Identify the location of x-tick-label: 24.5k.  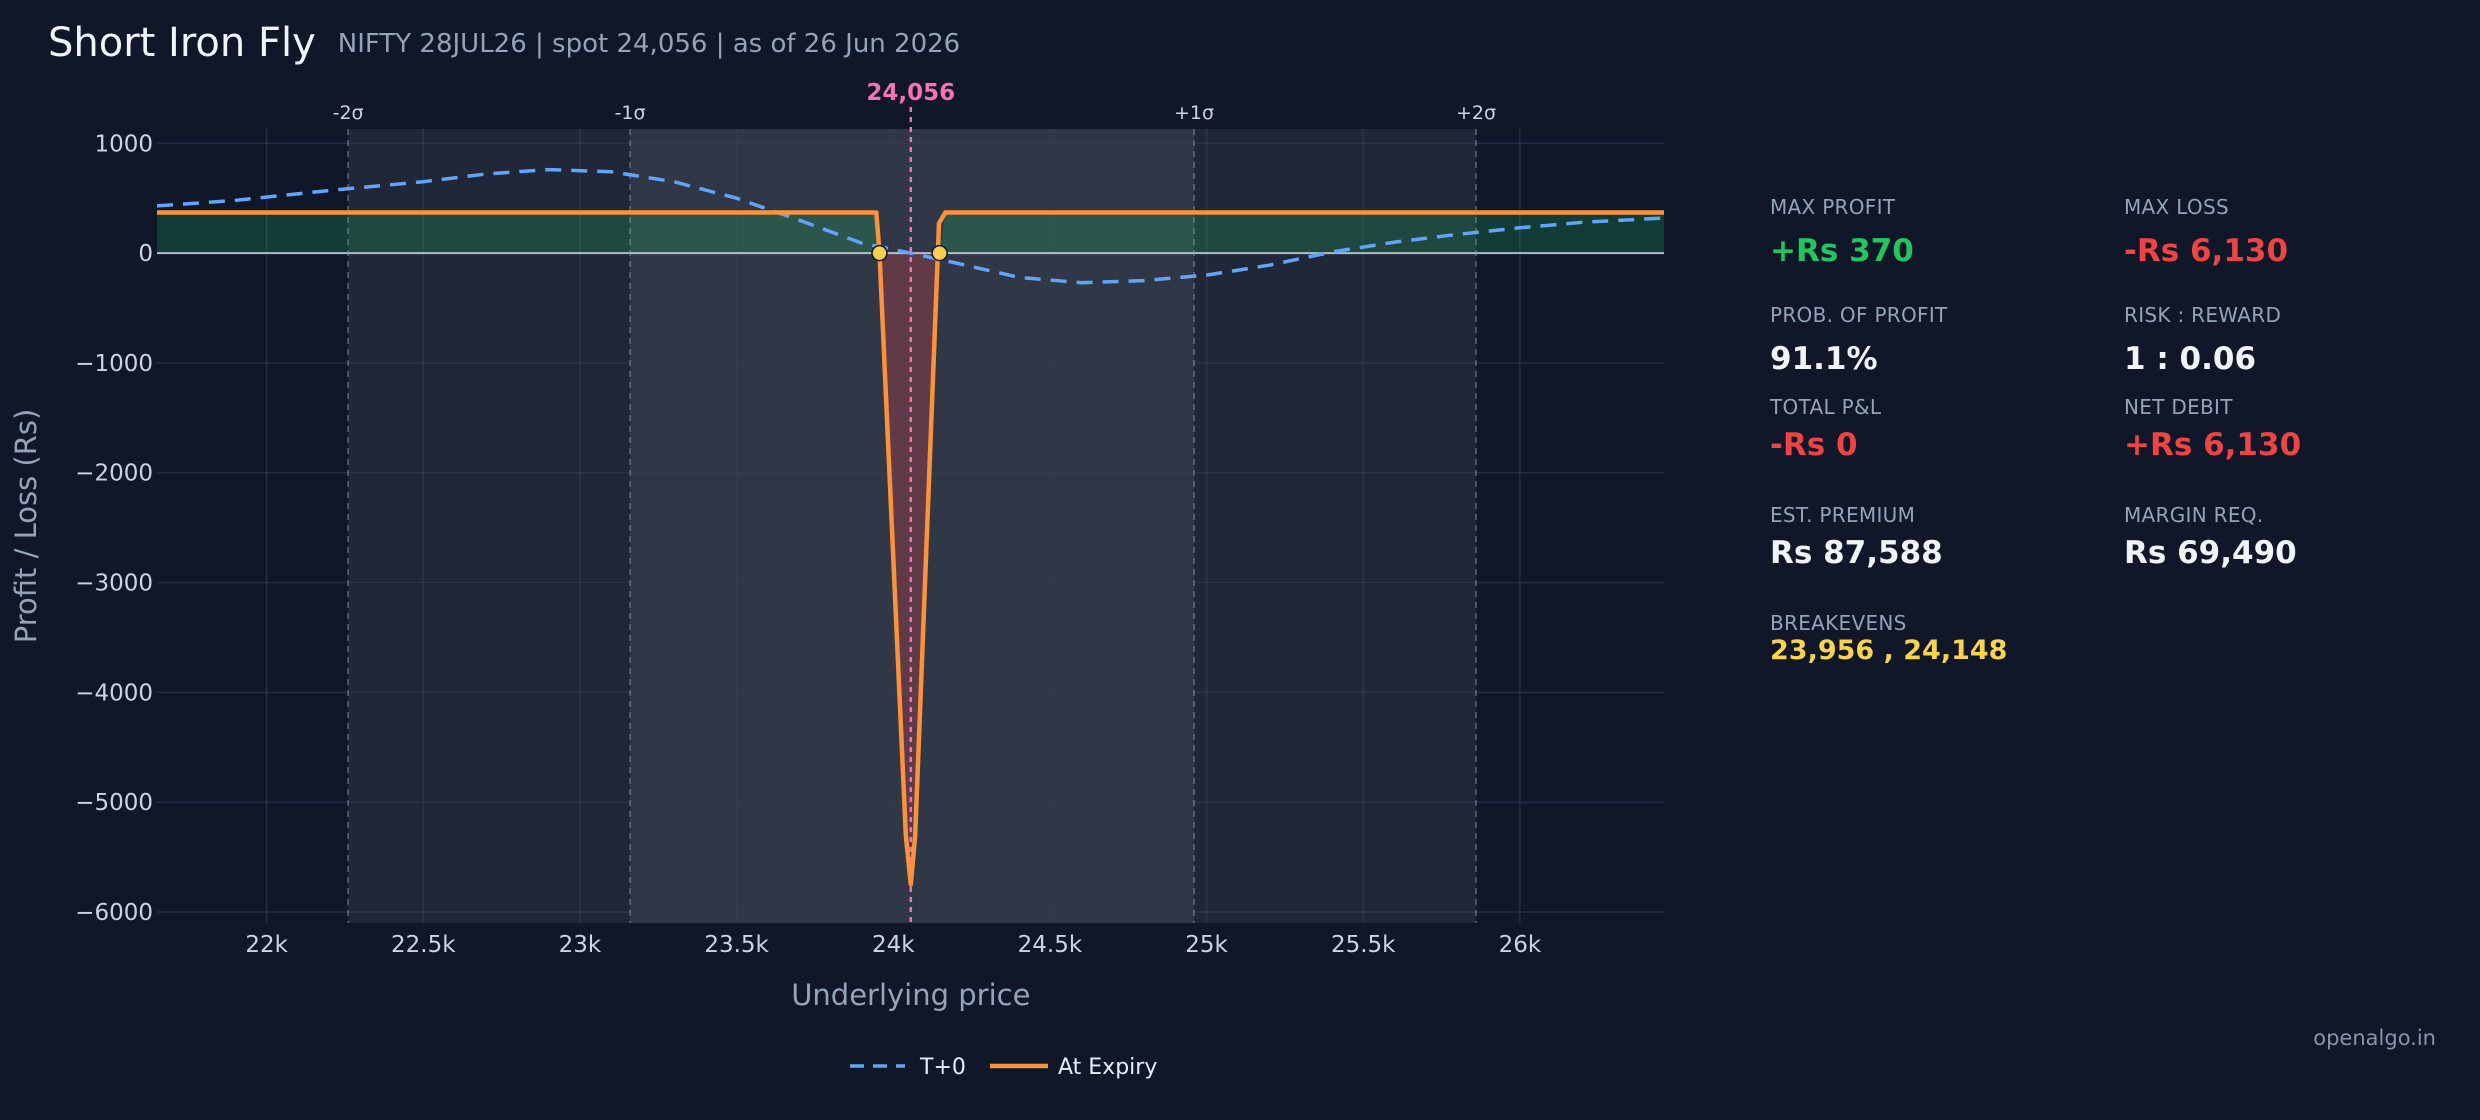
(1050, 945).